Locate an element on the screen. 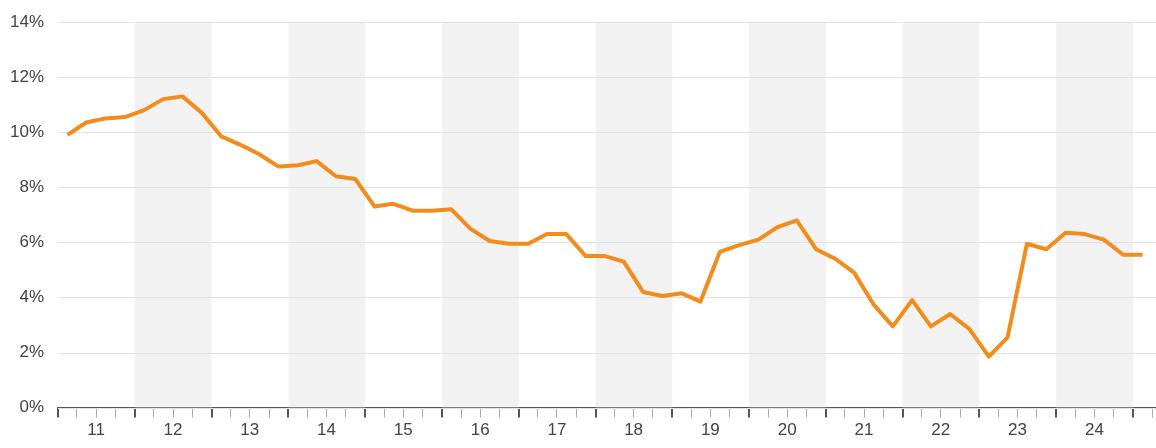 This screenshot has width=1156, height=448. x-tick-label: 16 is located at coordinates (480, 430).